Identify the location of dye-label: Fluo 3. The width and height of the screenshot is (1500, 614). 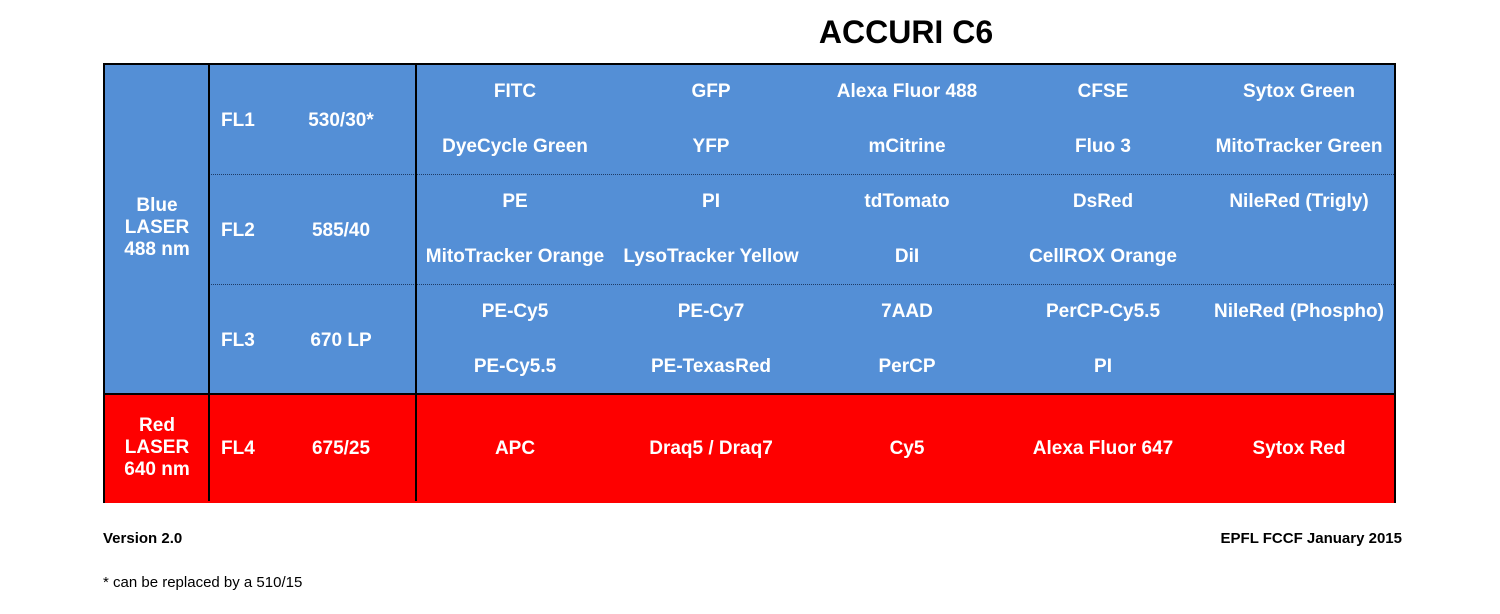
(1103, 146).